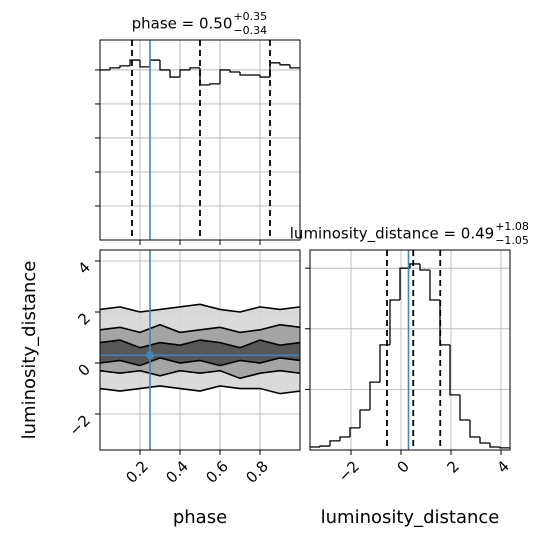 The height and width of the screenshot is (550, 550). What do you see at coordinates (217, 472) in the screenshot?
I see `x-tick-label: 0.6` at bounding box center [217, 472].